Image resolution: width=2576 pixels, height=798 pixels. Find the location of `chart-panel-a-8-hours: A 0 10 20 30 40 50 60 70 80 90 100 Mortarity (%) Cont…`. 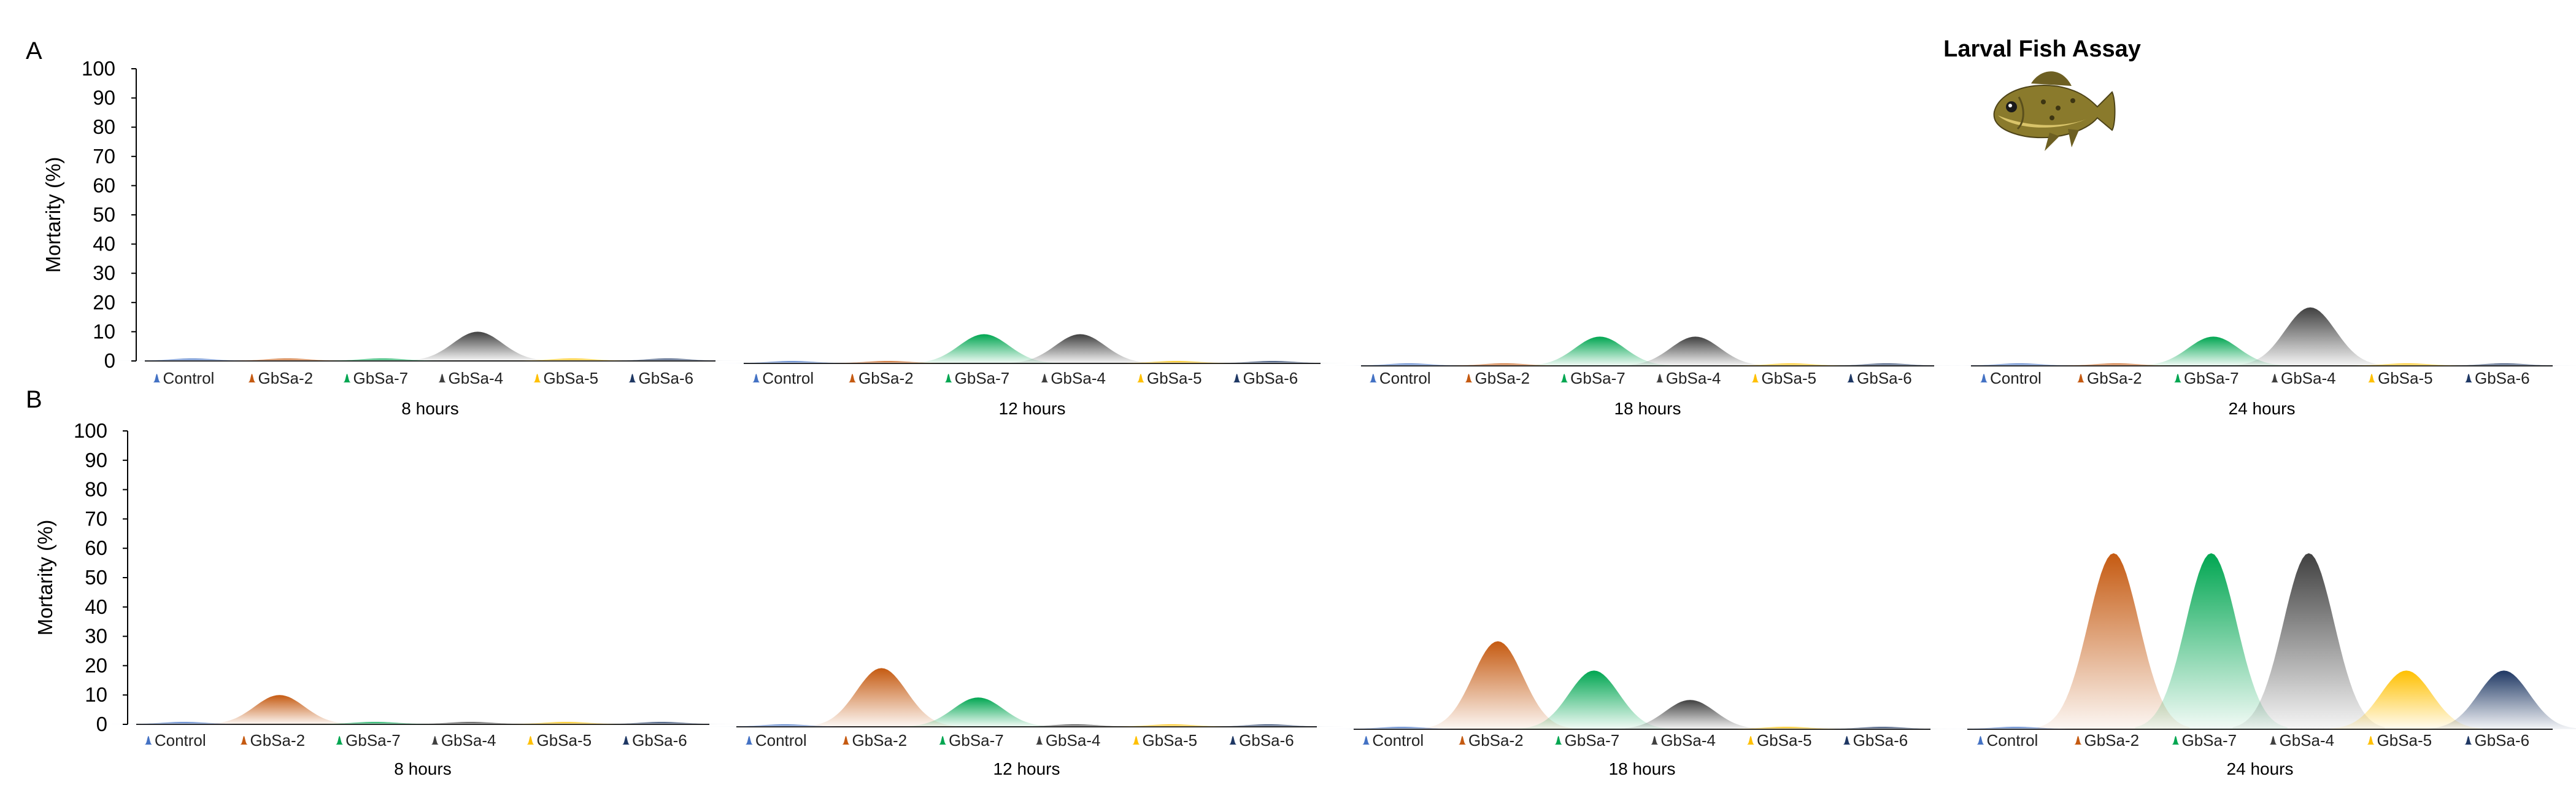

chart-panel-a-8-hours: A 0 10 20 30 40 50 60 70 80 90 100 Mortarity (%) Cont… is located at coordinates (384, 227).